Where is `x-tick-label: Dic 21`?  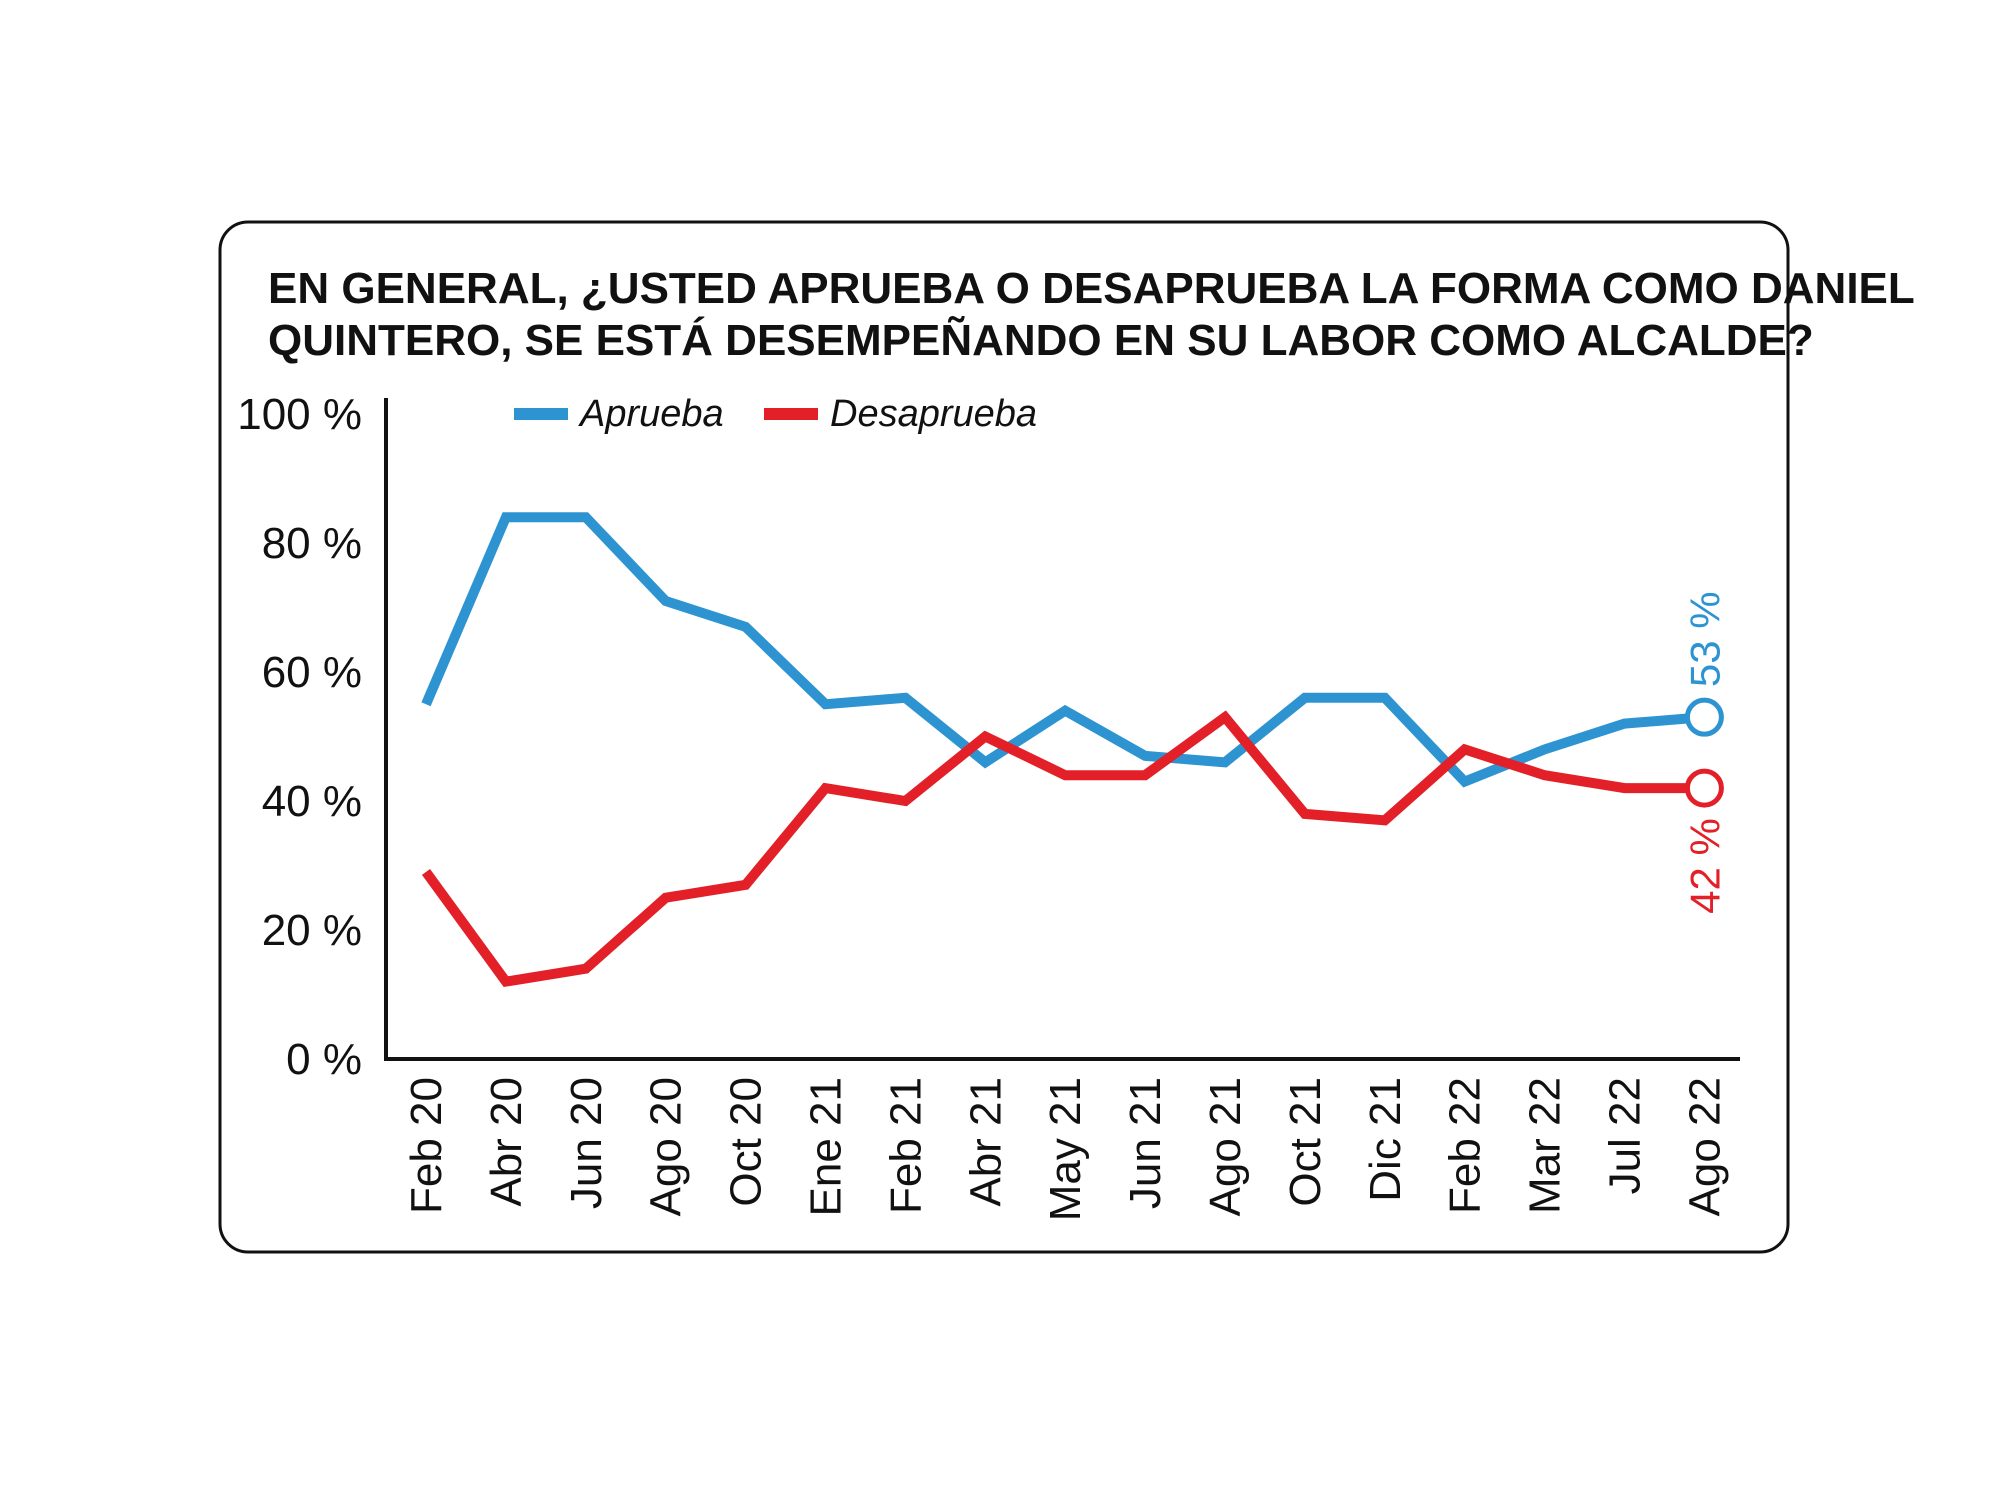
x-tick-label: Dic 21 is located at coordinates (1385, 1139).